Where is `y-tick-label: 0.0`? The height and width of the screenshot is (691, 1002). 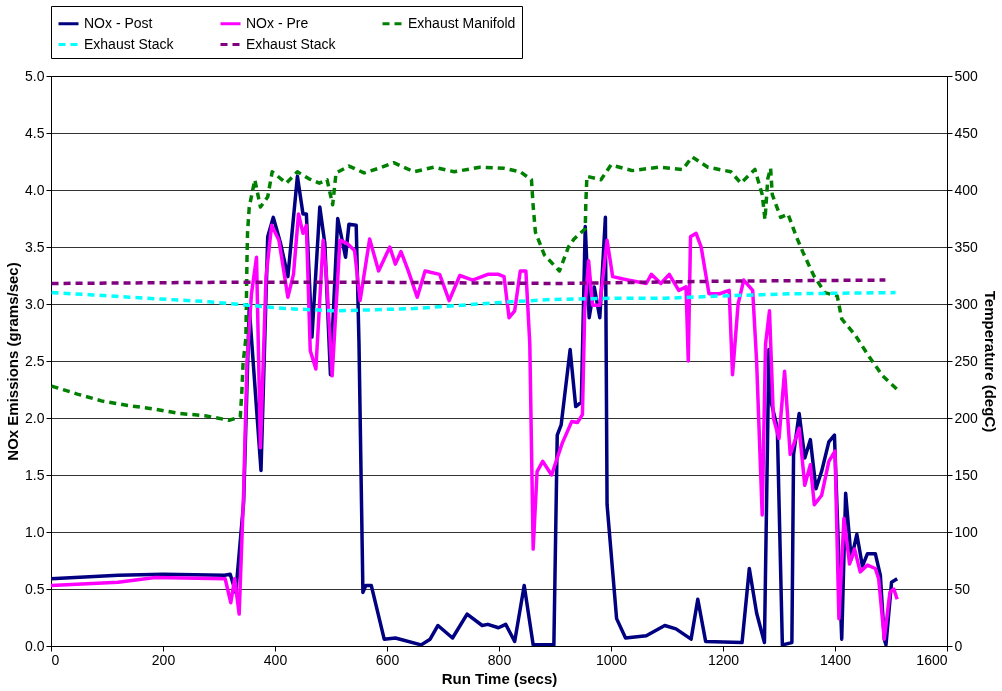
y-tick-label: 0.0 is located at coordinates (35, 645).